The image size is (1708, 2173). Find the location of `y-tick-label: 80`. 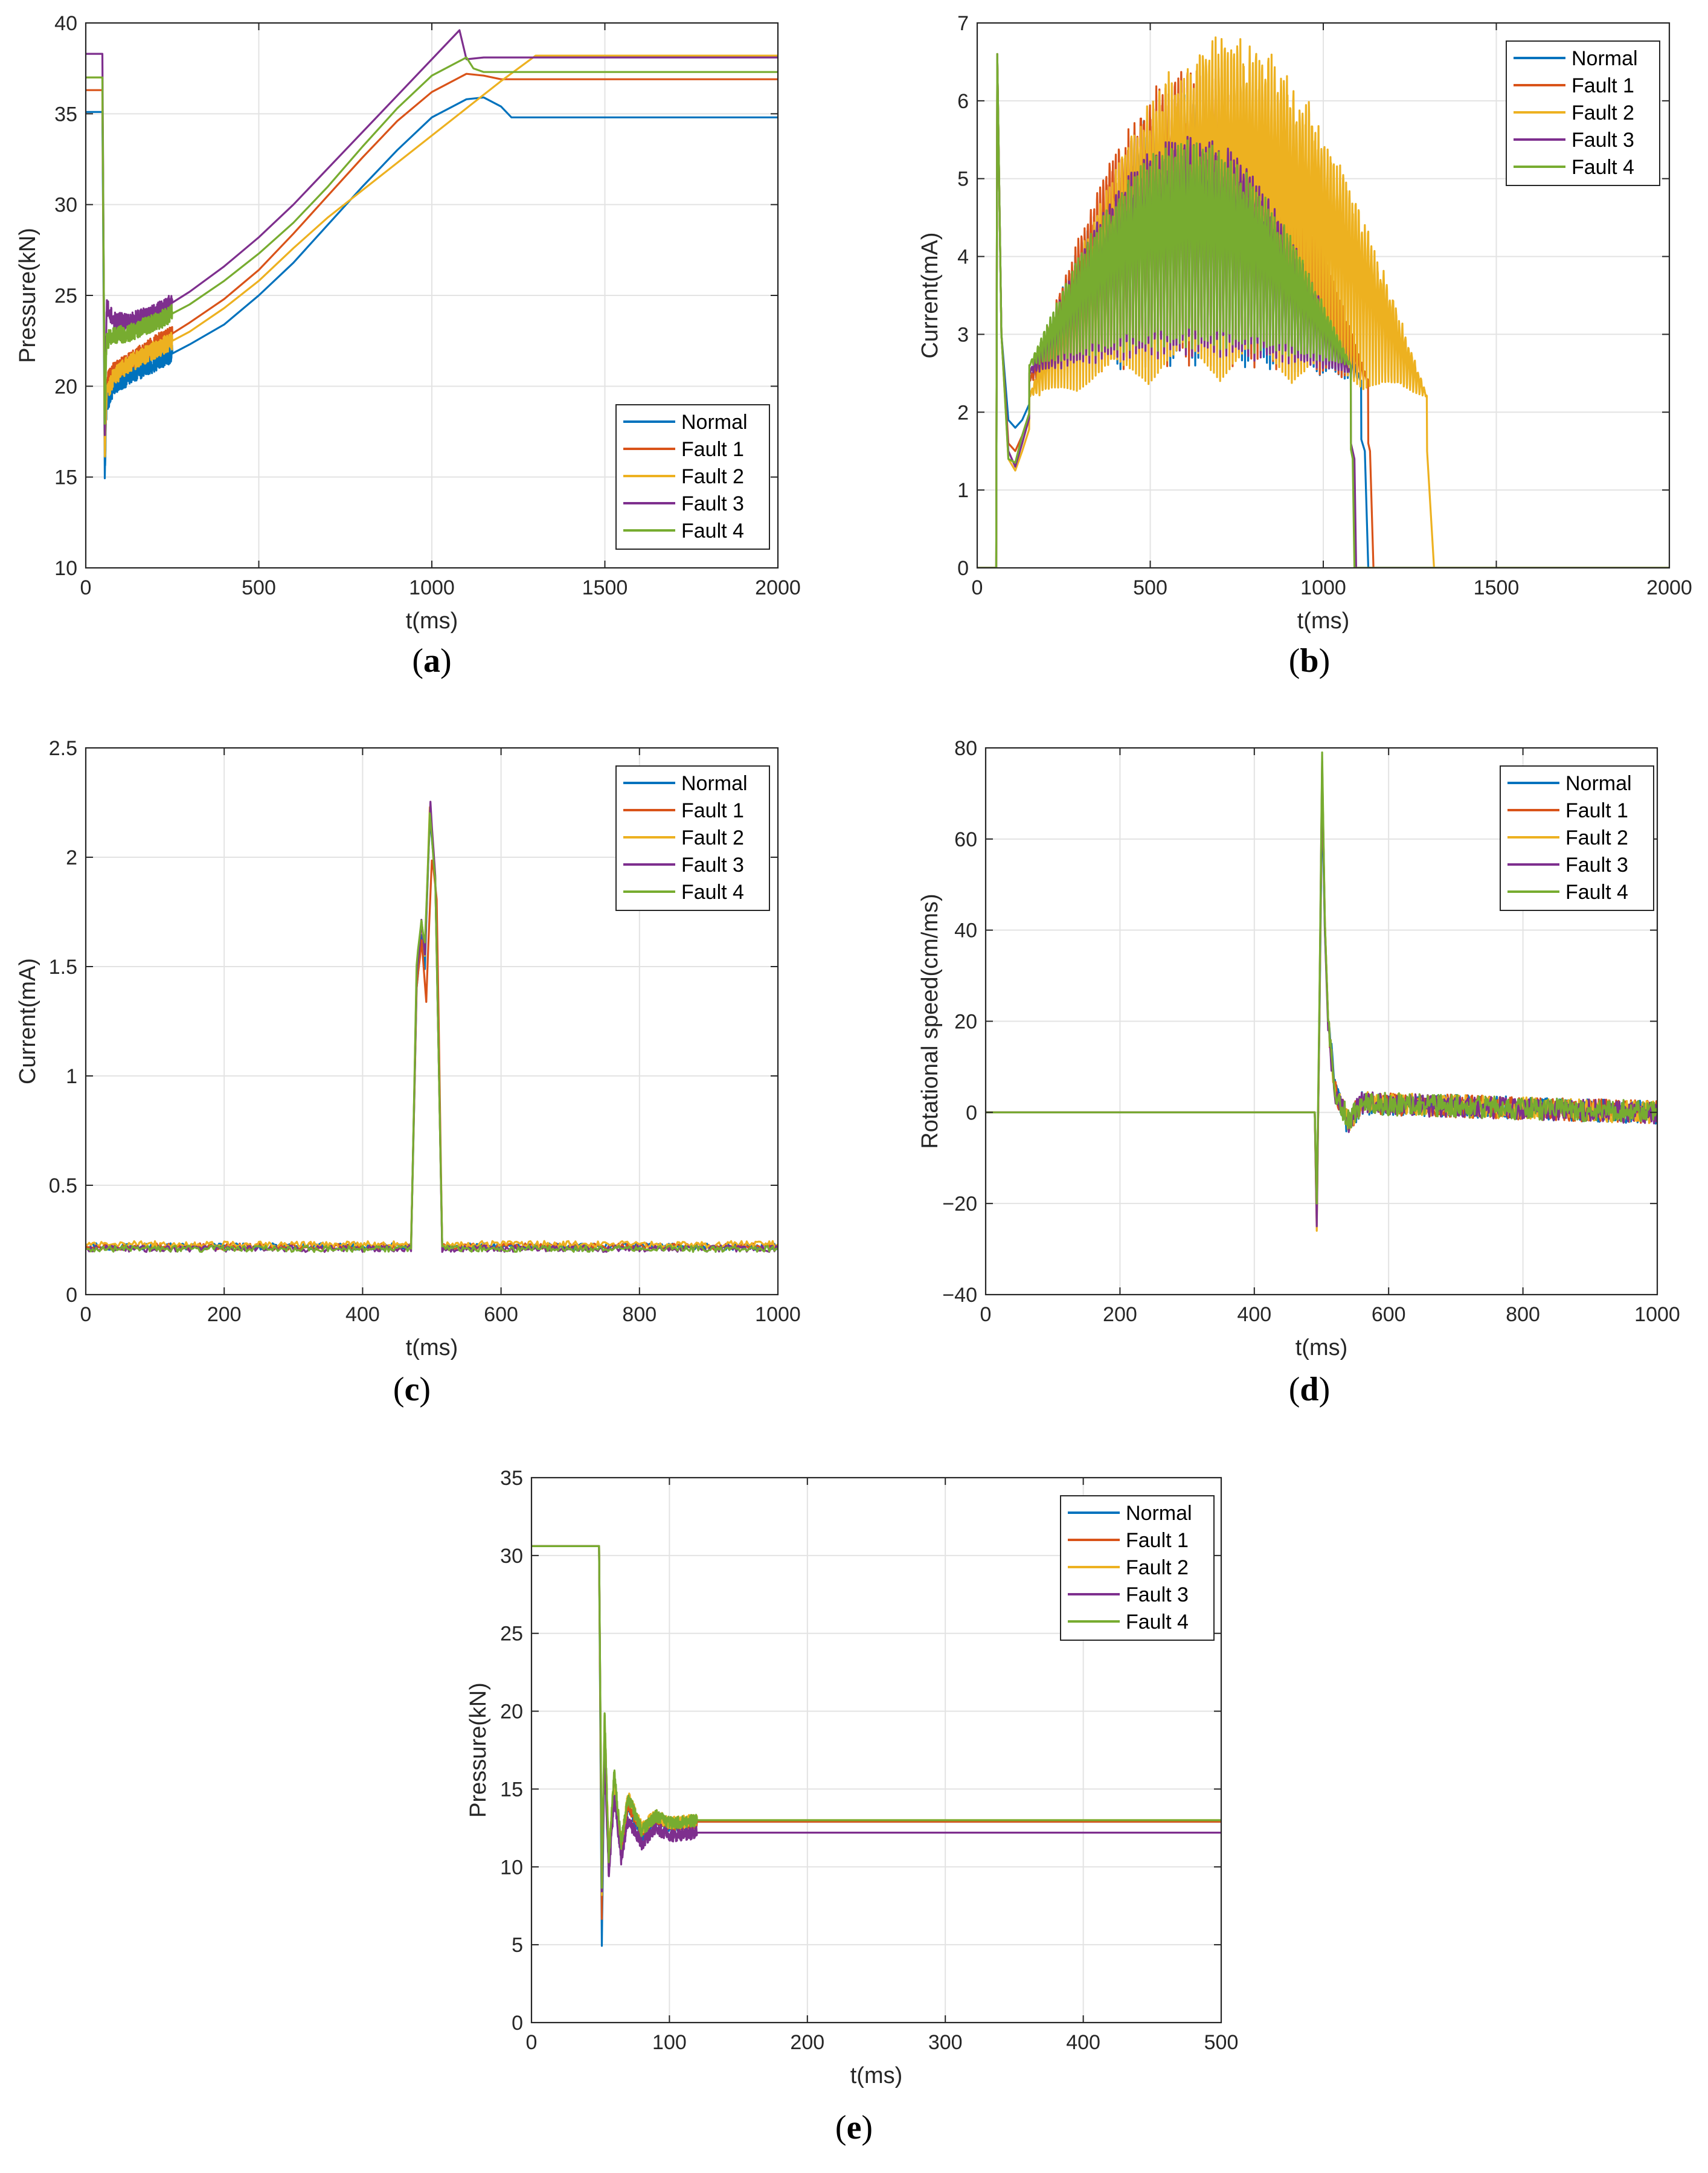

y-tick-label: 80 is located at coordinates (965, 748).